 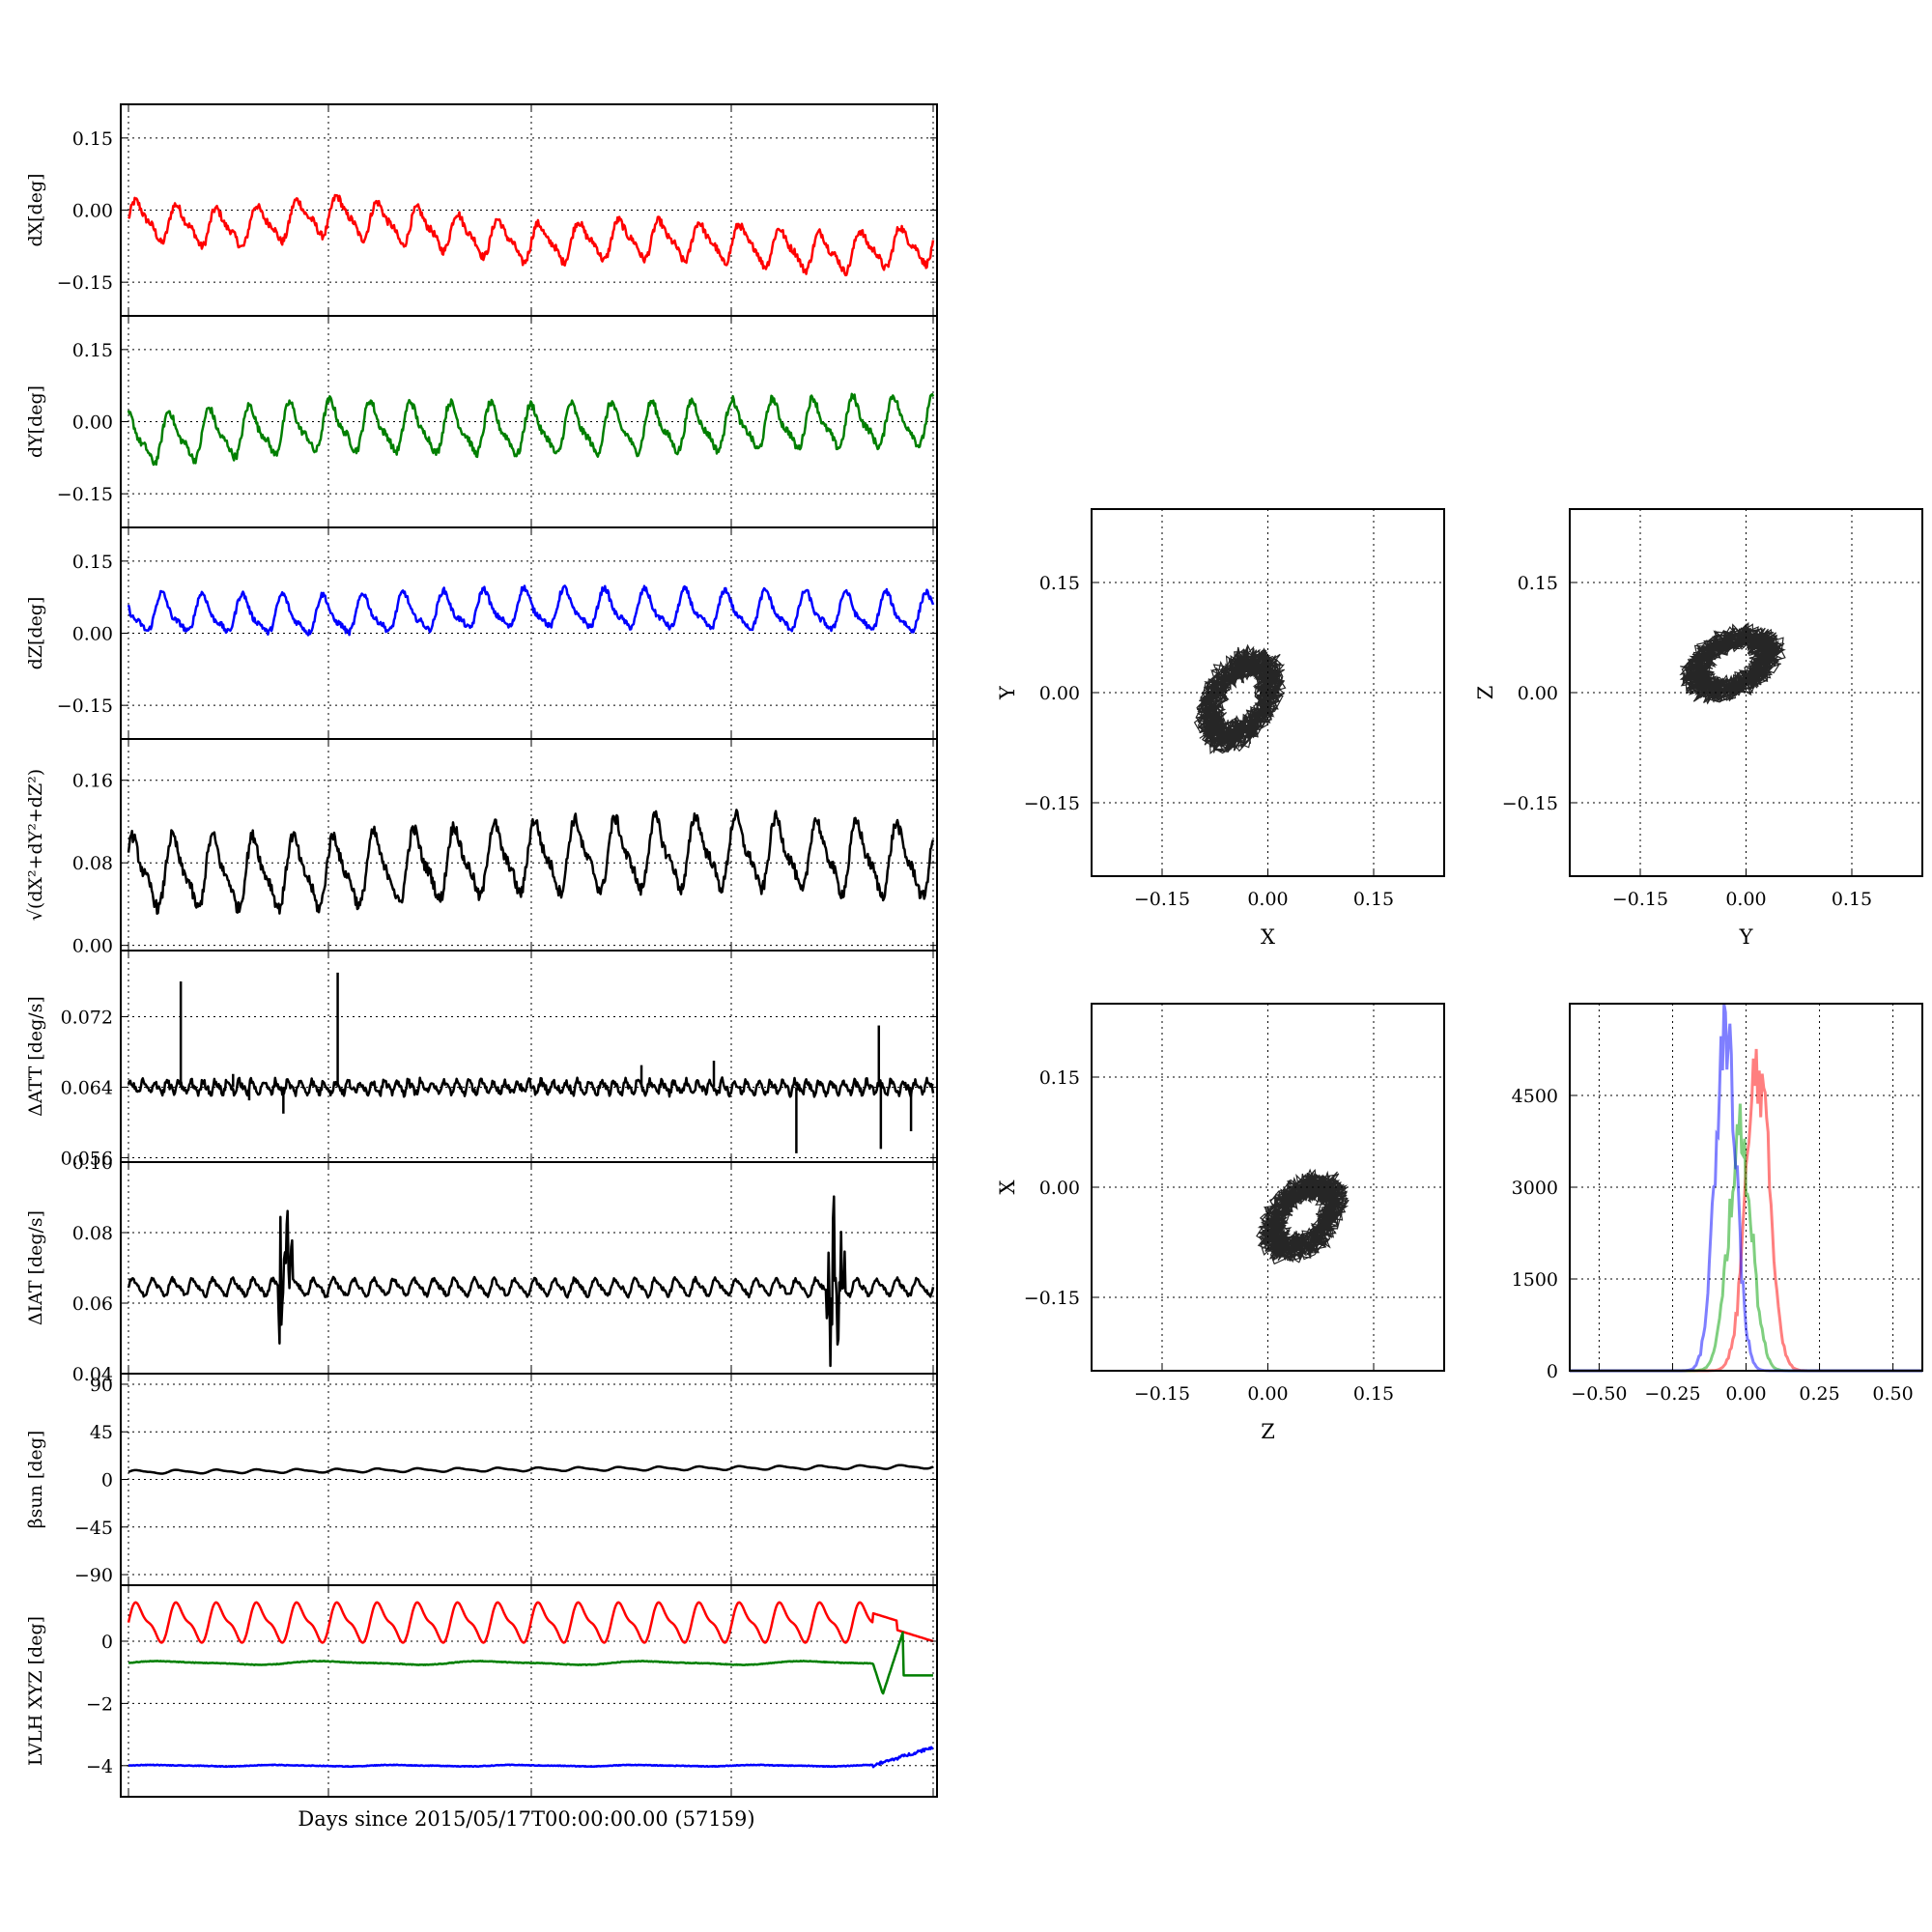 I want to click on y-axis-label: ΔIAT [deg/s], so click(x=35, y=1267).